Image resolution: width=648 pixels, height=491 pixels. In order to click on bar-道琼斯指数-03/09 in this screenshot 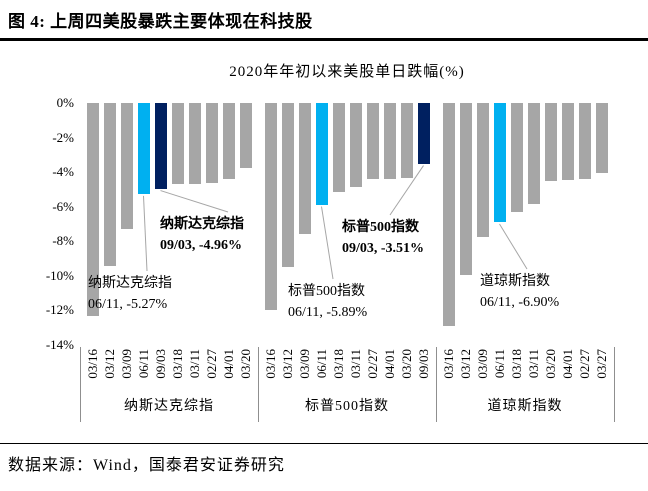, I will do `click(482, 170)`.